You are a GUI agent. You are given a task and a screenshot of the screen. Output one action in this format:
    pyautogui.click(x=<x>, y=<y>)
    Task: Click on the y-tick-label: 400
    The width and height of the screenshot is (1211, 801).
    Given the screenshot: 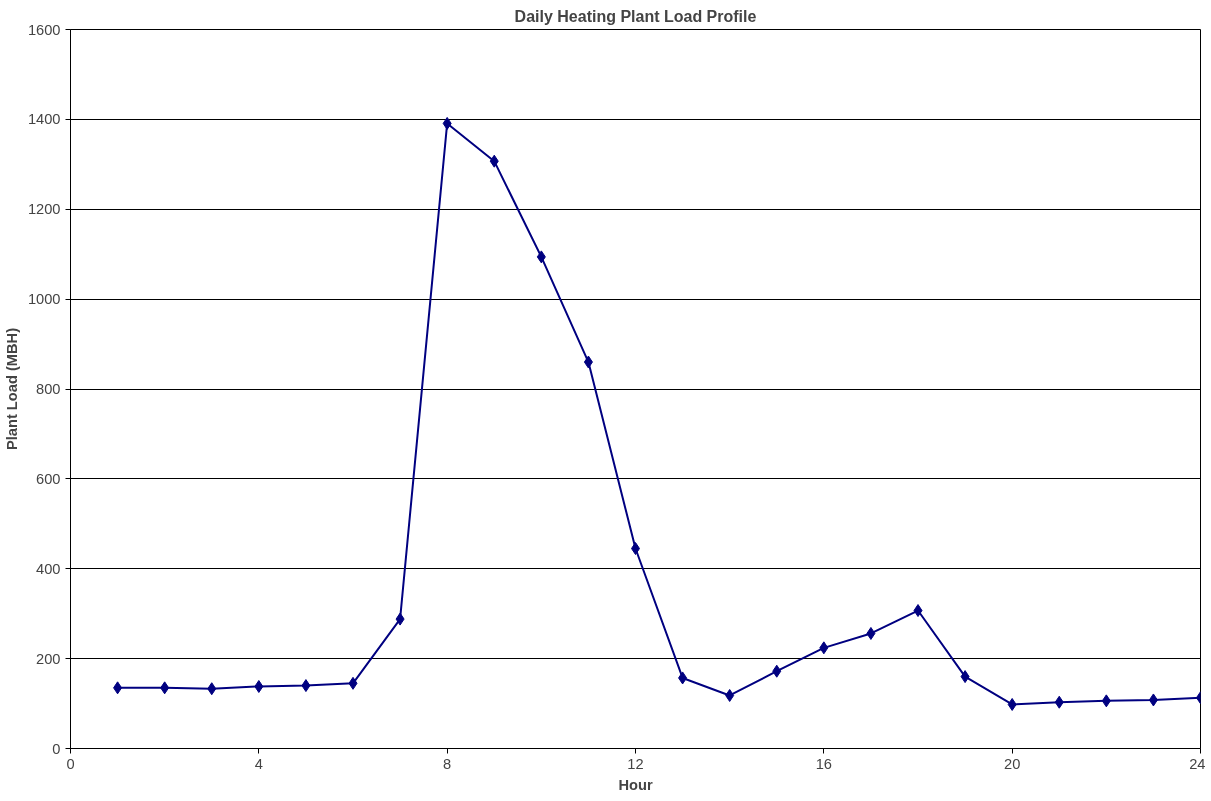 What is the action you would take?
    pyautogui.click(x=48, y=568)
    